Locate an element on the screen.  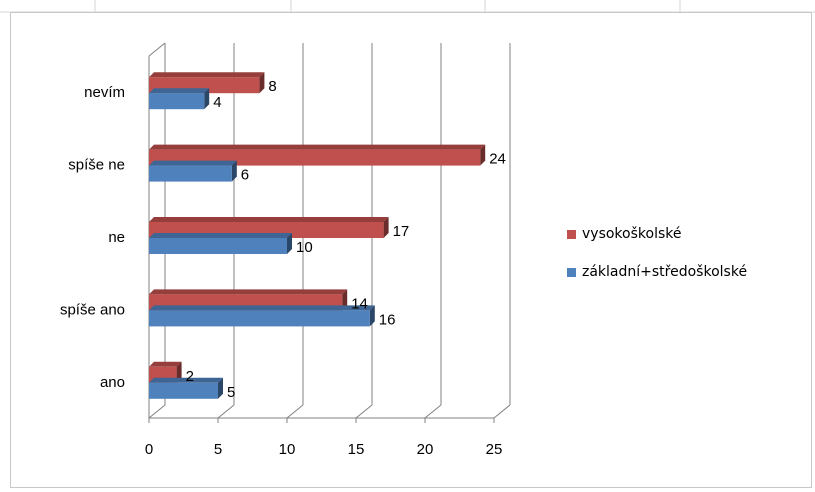
x-tick-label: 25 is located at coordinates (494, 449).